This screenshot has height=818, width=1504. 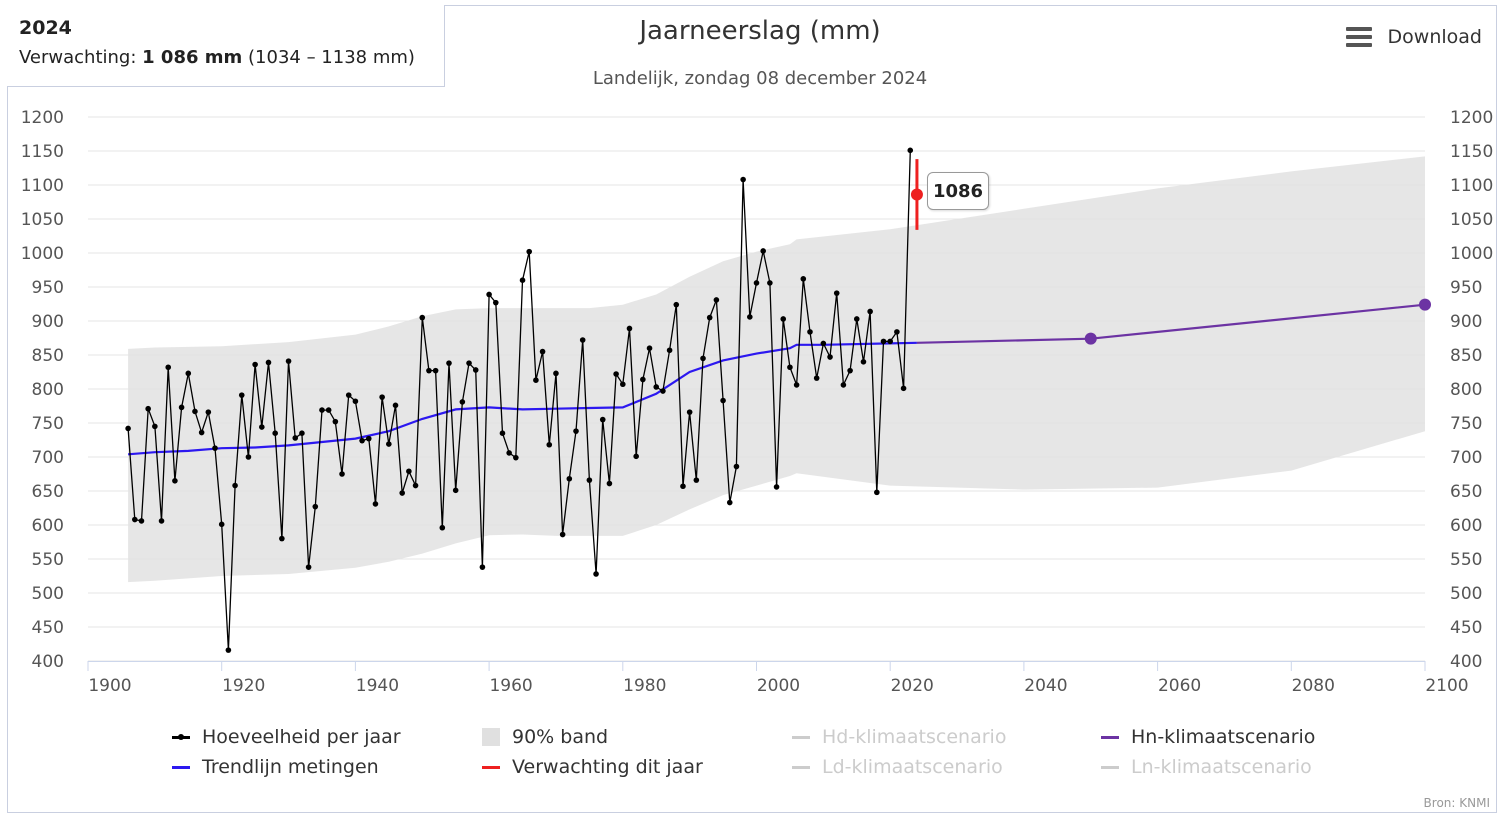 I want to click on chart-subtitle: Landelijk, zondag 08 december 2024, so click(x=760, y=78).